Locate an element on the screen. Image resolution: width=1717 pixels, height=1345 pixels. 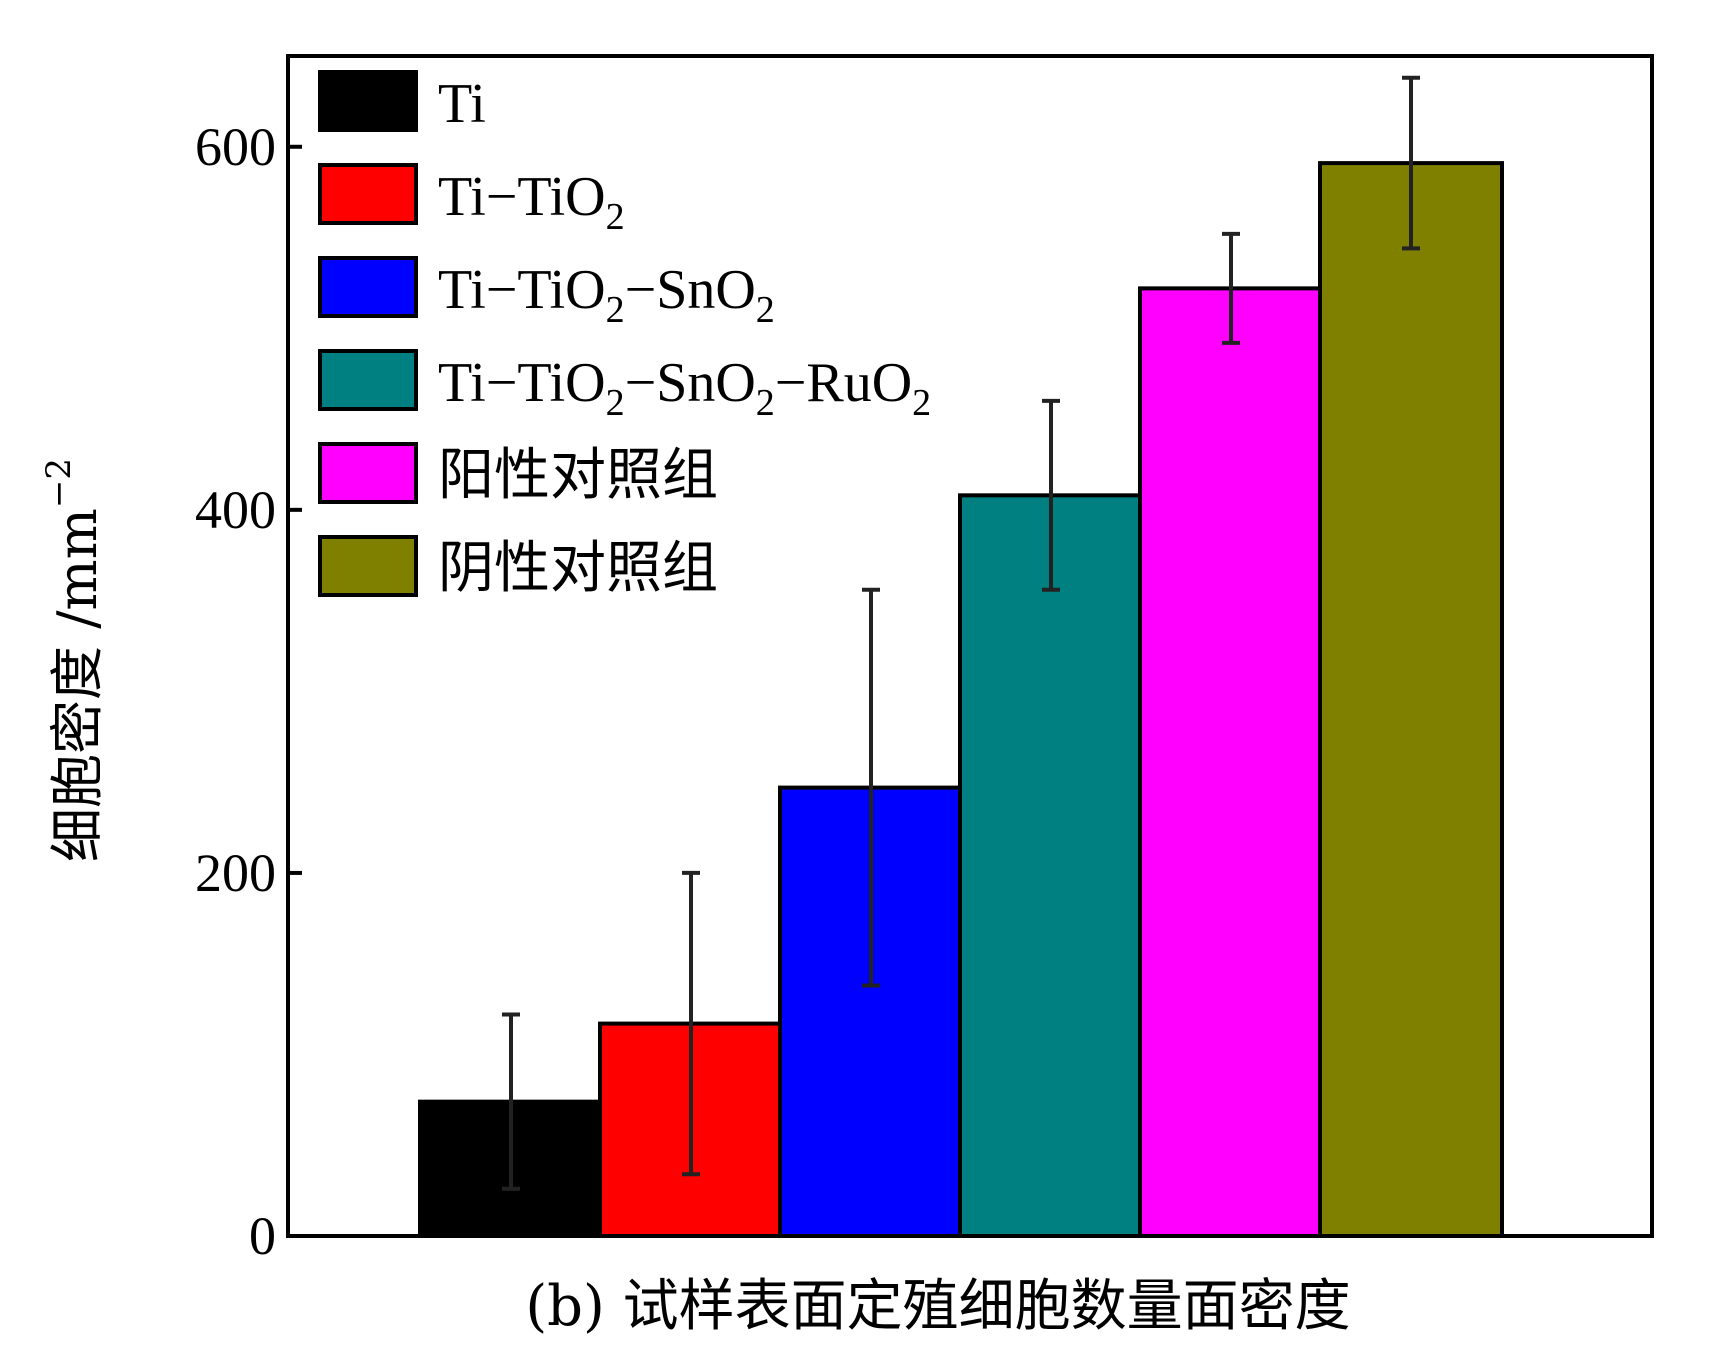
y-axis-title: 细胞密度 /mm−2 is located at coordinates (74, 660).